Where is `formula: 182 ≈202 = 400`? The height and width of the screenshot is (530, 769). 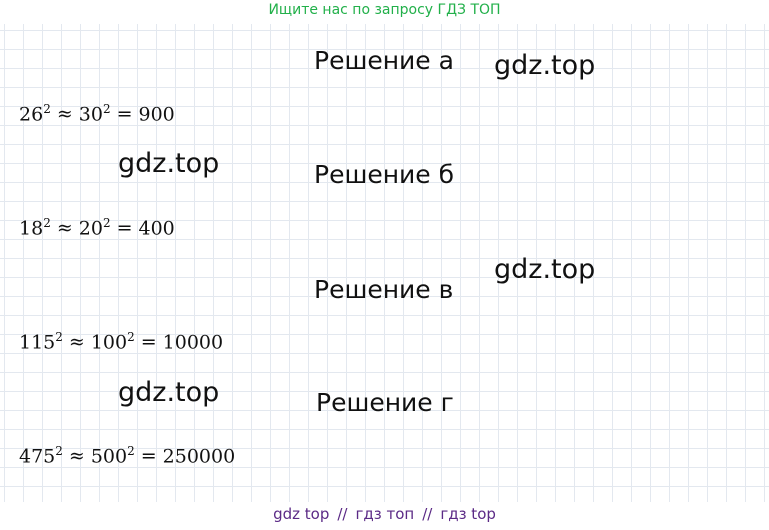 formula: 182 ≈202 = 400 is located at coordinates (97, 227).